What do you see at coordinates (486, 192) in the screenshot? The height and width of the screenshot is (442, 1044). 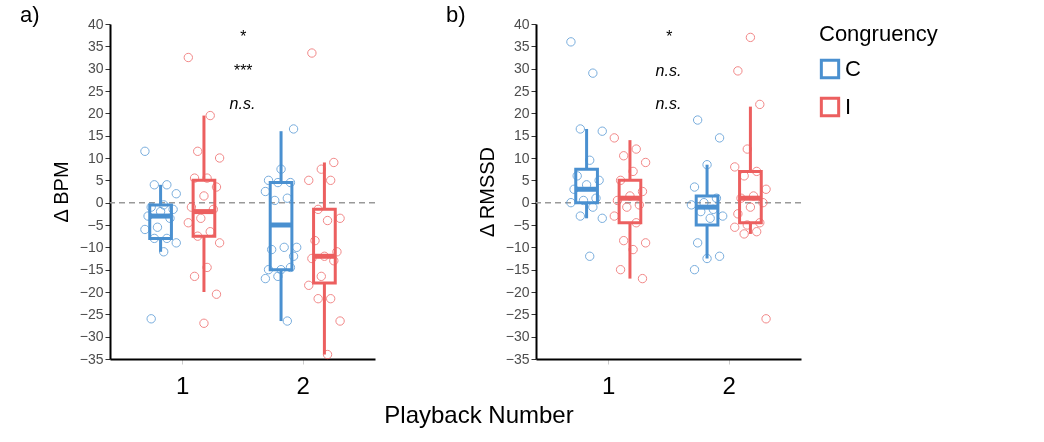 I see `y-axis-title: Δ RMSSD` at bounding box center [486, 192].